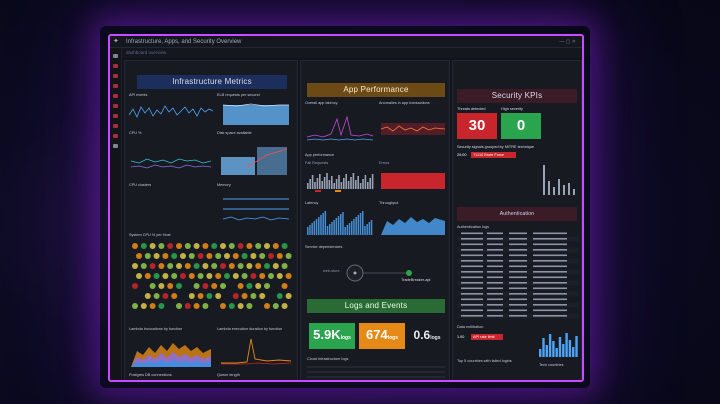 Image resolution: width=720 pixels, height=404 pixels. Describe the element at coordinates (567, 42) in the screenshot. I see `window-controls: — ▢ ✕` at that location.